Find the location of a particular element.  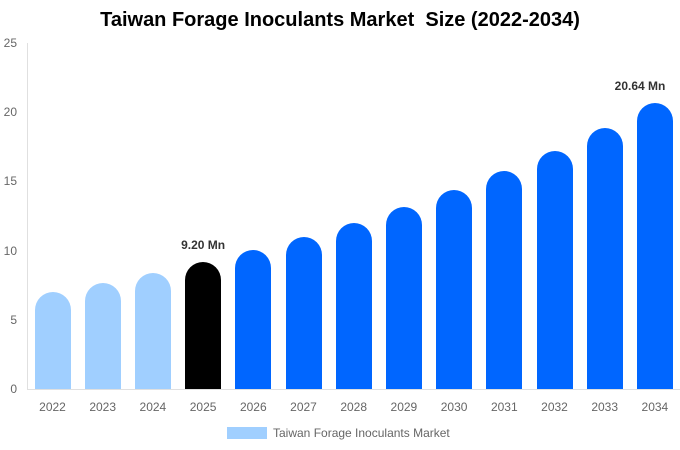

y-tick-label: 25 is located at coordinates (10, 43).